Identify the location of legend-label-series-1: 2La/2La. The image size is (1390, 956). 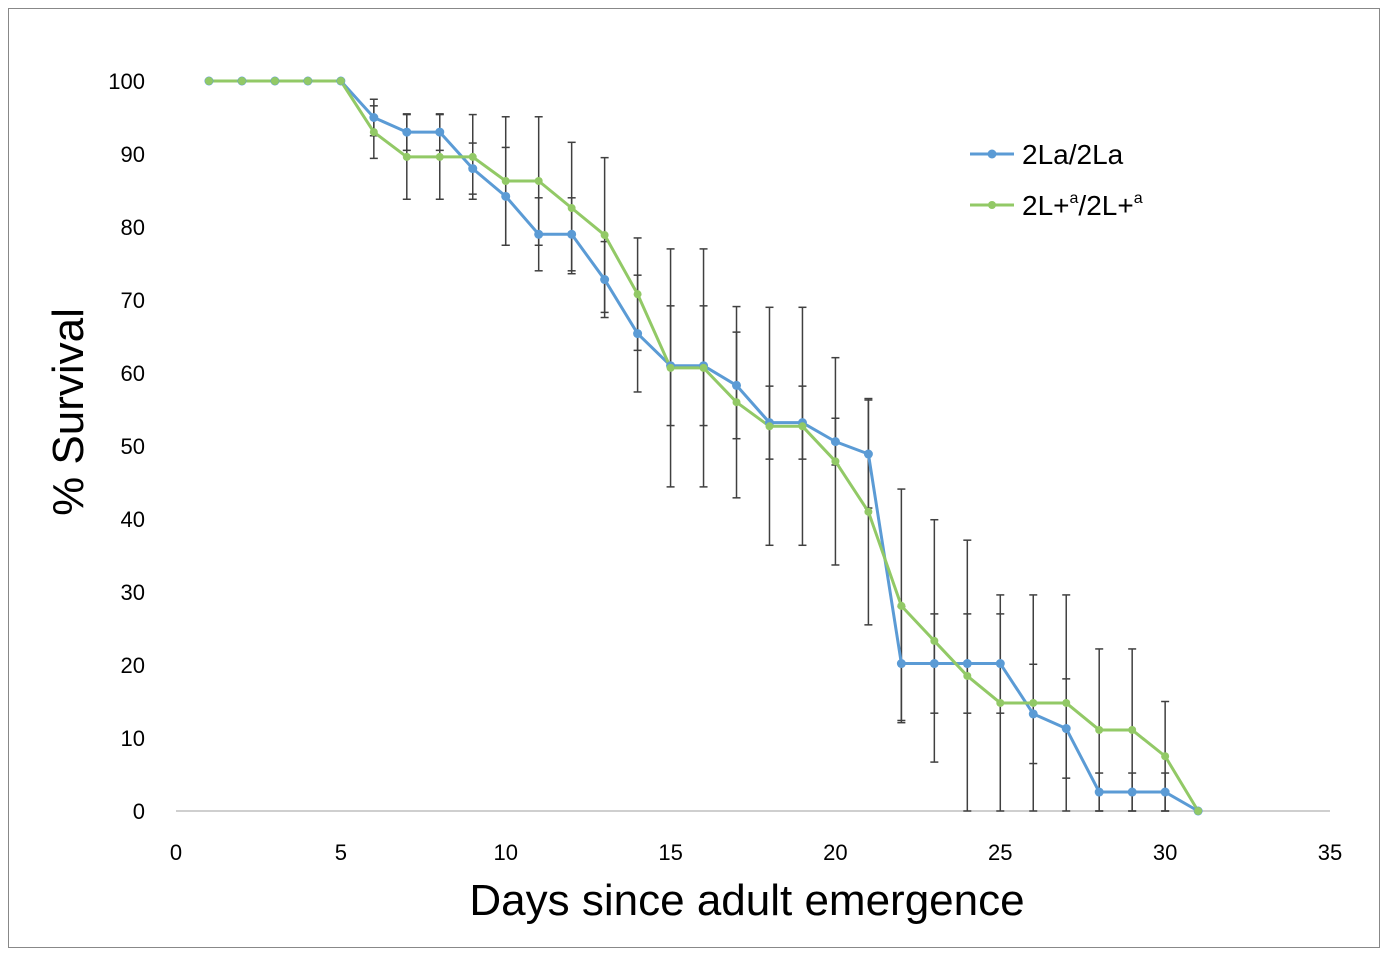
(1073, 154).